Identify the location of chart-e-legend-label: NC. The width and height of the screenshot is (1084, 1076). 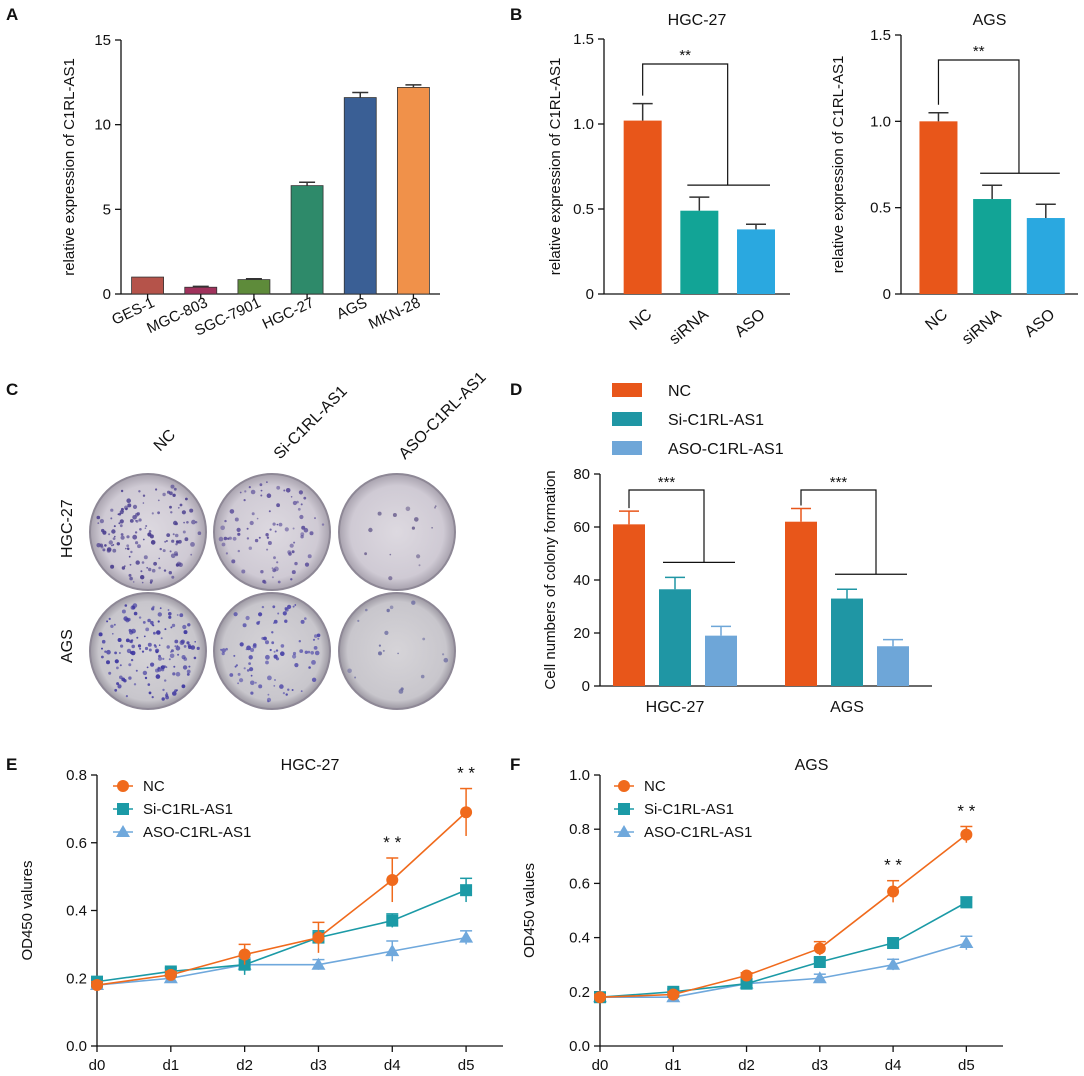
(154, 786).